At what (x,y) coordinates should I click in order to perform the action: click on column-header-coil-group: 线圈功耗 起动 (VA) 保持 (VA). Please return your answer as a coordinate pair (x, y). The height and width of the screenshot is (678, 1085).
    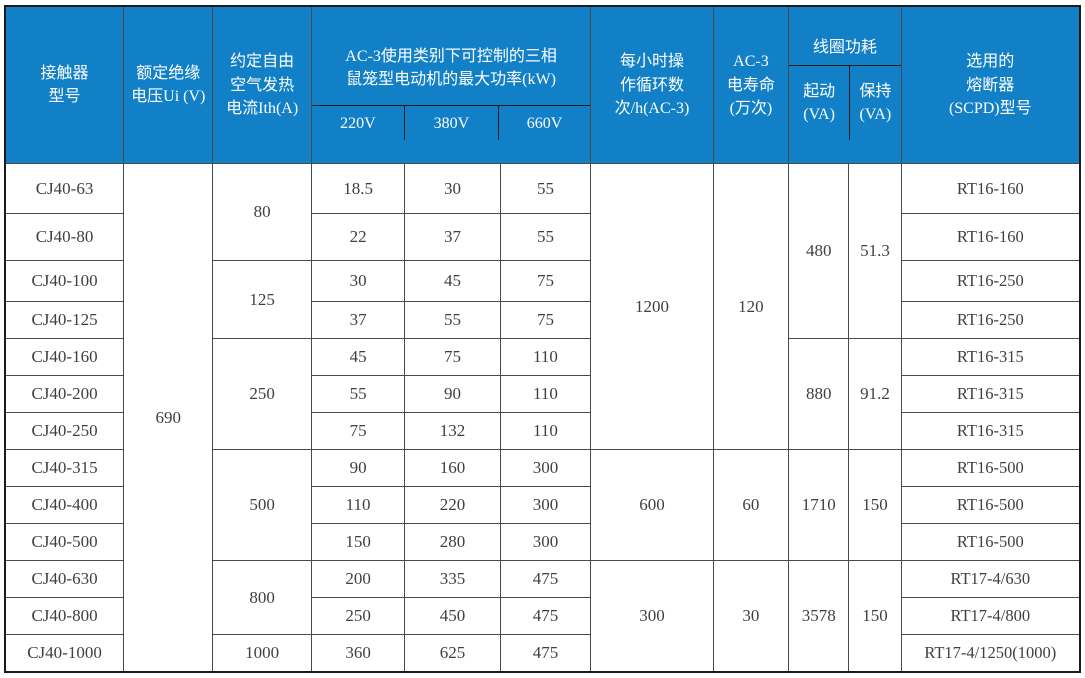
    Looking at the image, I should click on (845, 85).